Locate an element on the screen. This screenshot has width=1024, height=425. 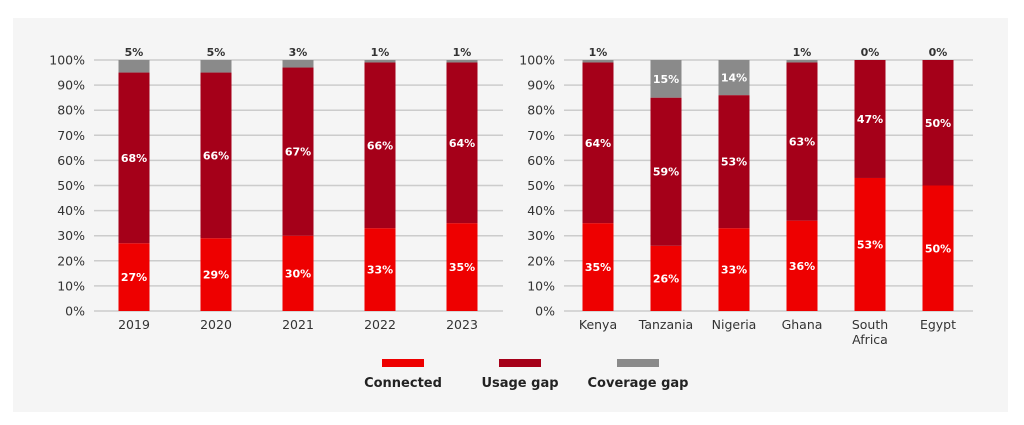
data-label: 15% is located at coordinates (666, 79).